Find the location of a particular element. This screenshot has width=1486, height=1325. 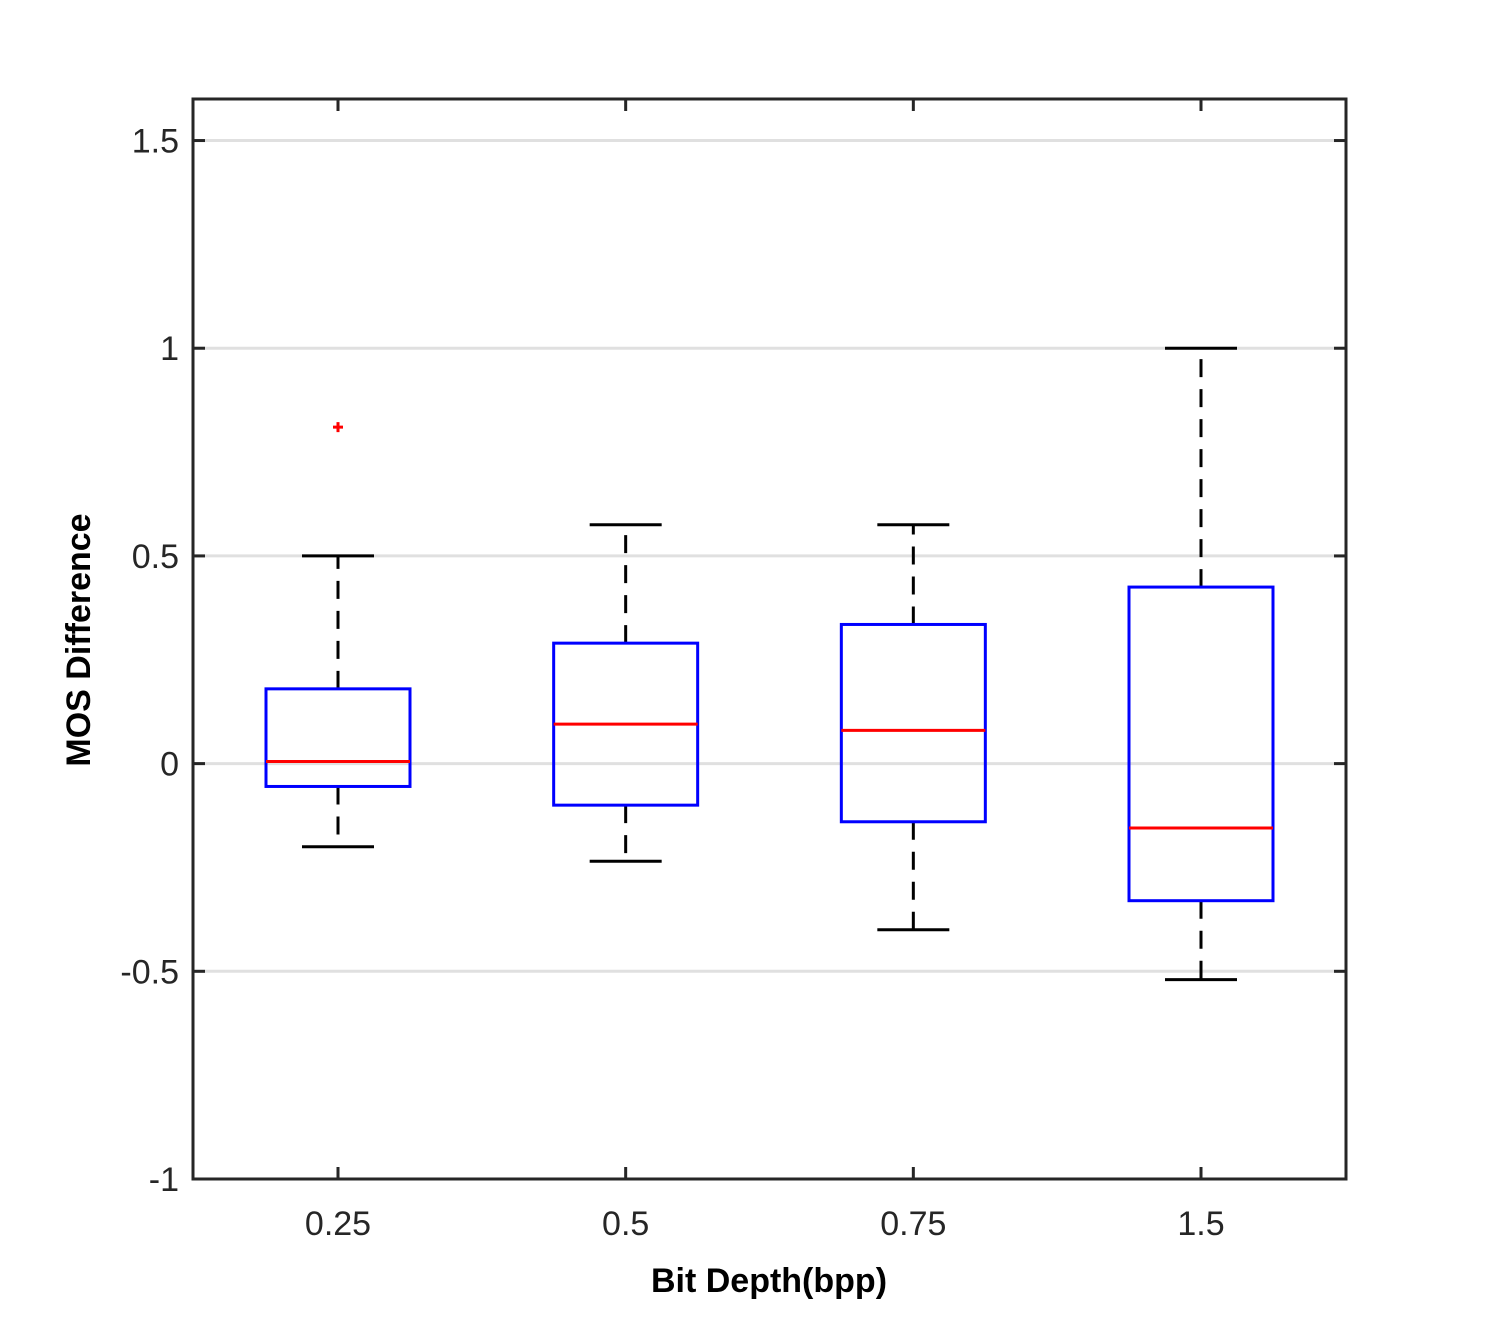

y-tick-label-4: 1 is located at coordinates (169, 349).